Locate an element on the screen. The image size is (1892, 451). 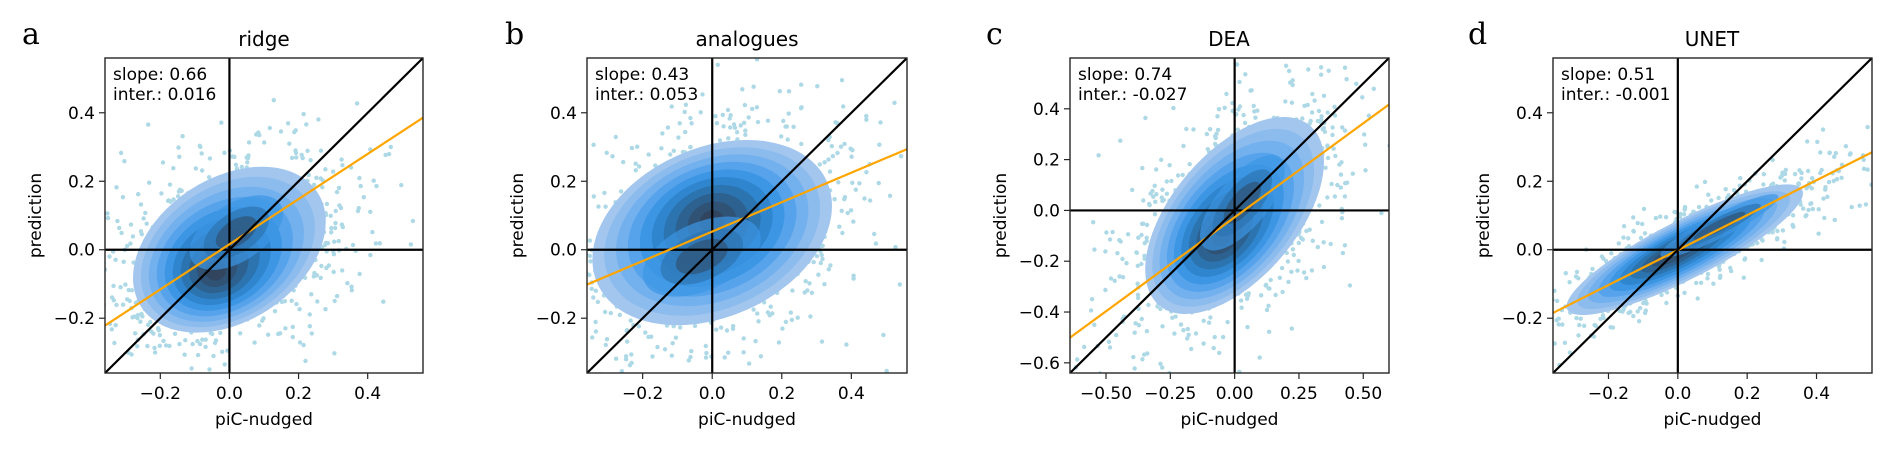
intercept-annotation: inter.: 0.053 is located at coordinates (646, 95).